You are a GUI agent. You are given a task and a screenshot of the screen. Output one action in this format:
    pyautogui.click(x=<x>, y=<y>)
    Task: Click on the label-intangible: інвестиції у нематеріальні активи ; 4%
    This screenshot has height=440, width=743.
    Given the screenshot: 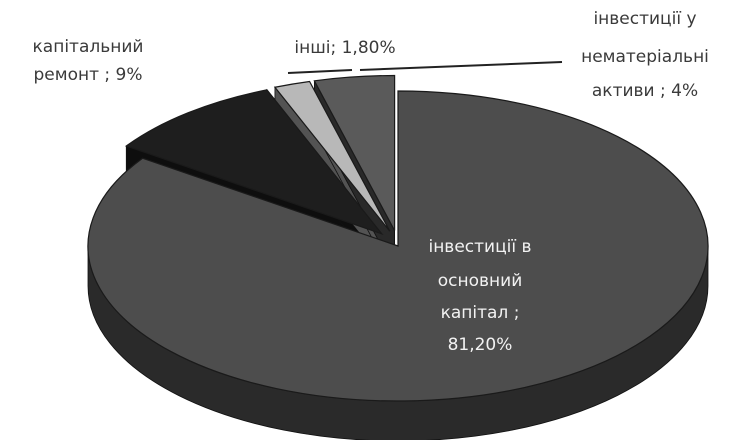 What is the action you would take?
    pyautogui.click(x=645, y=55)
    